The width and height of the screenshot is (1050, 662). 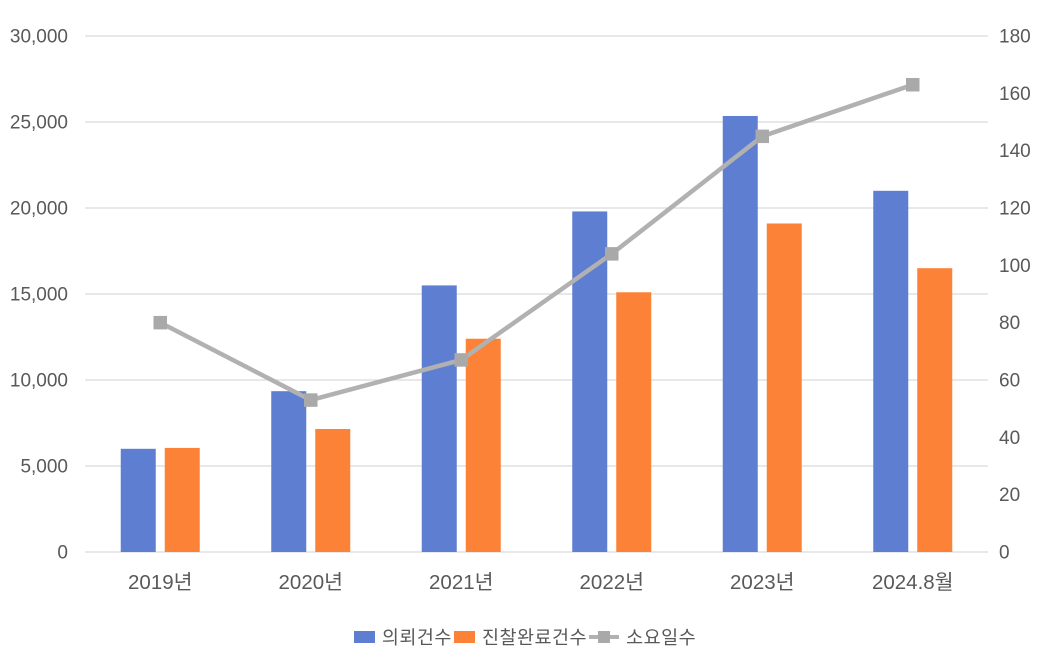 I want to click on y-axis-right-tick-label: 80, so click(x=1009, y=323).